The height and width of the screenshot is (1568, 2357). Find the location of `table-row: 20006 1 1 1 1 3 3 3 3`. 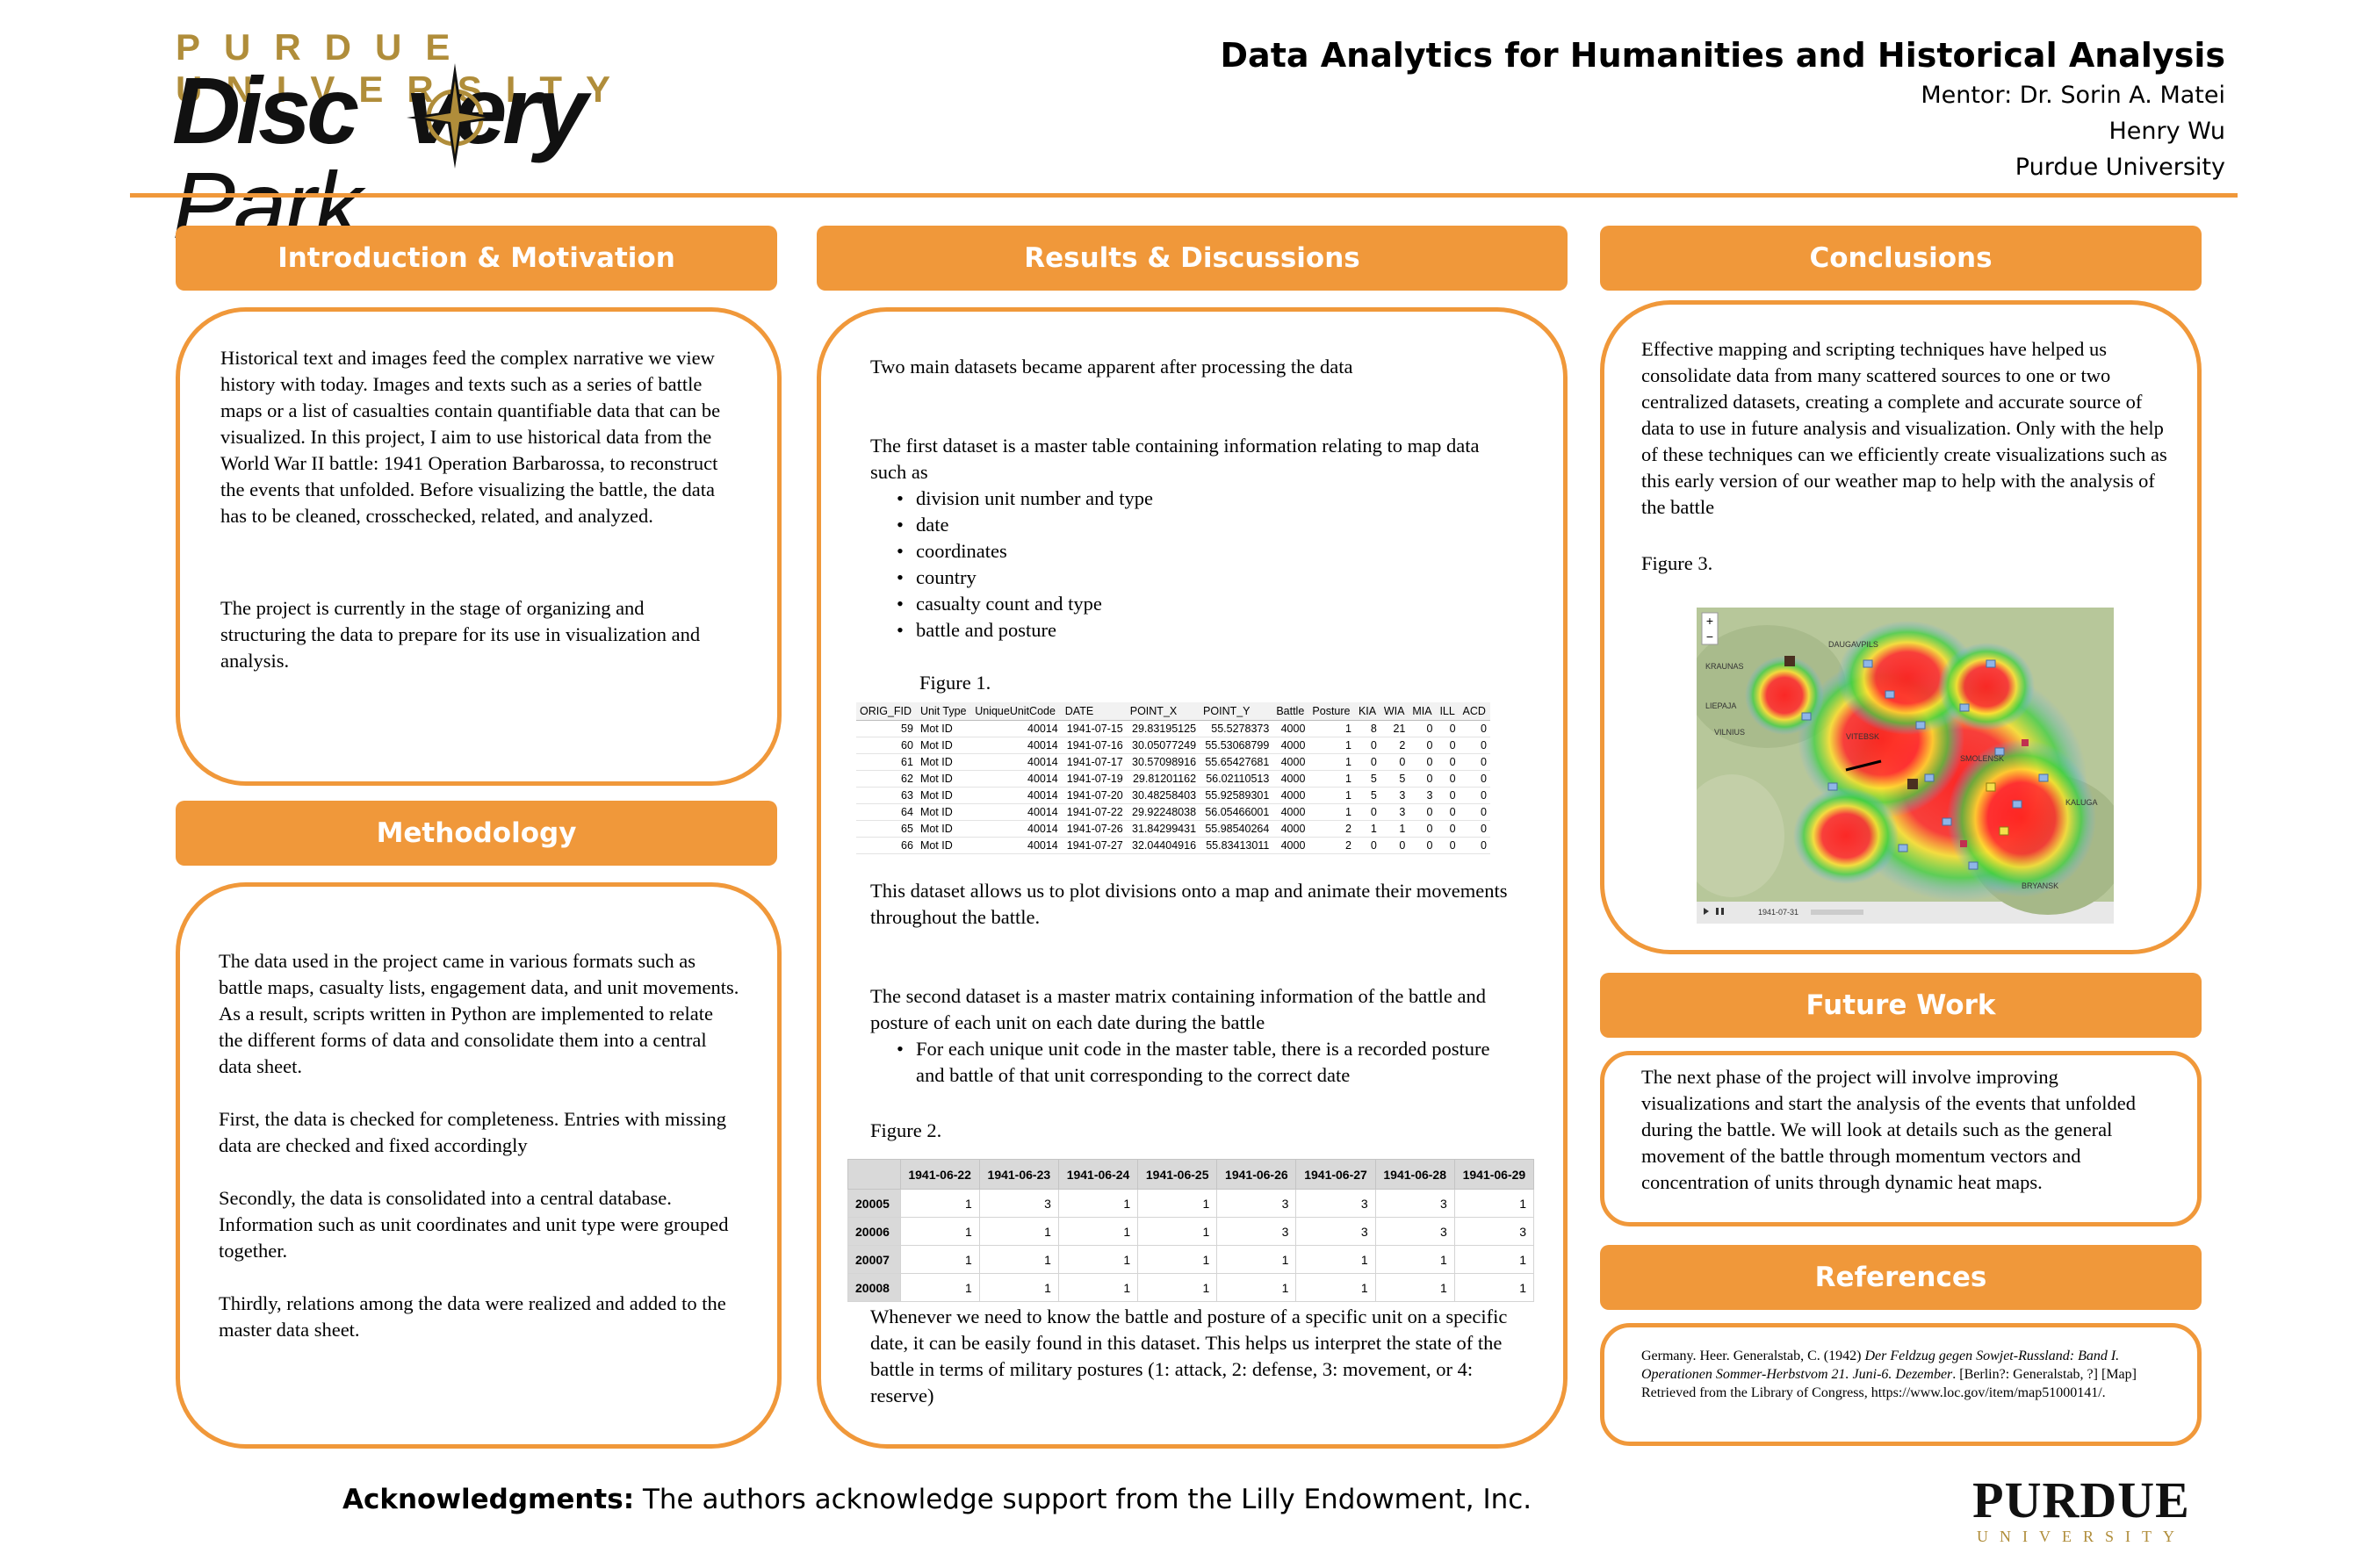

table-row: 20006 1 1 1 1 3 3 3 3 is located at coordinates (1191, 1231).